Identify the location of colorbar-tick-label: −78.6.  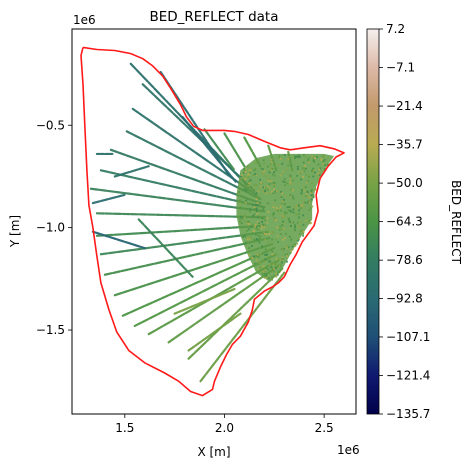
(404, 260).